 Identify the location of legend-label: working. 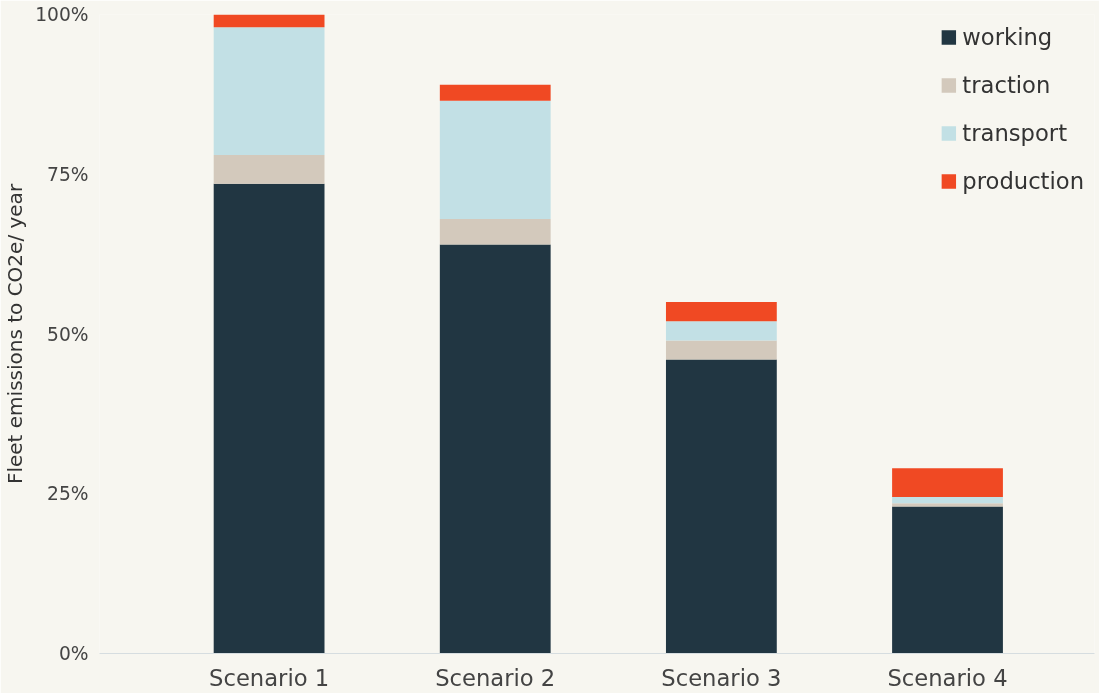
(1007, 37).